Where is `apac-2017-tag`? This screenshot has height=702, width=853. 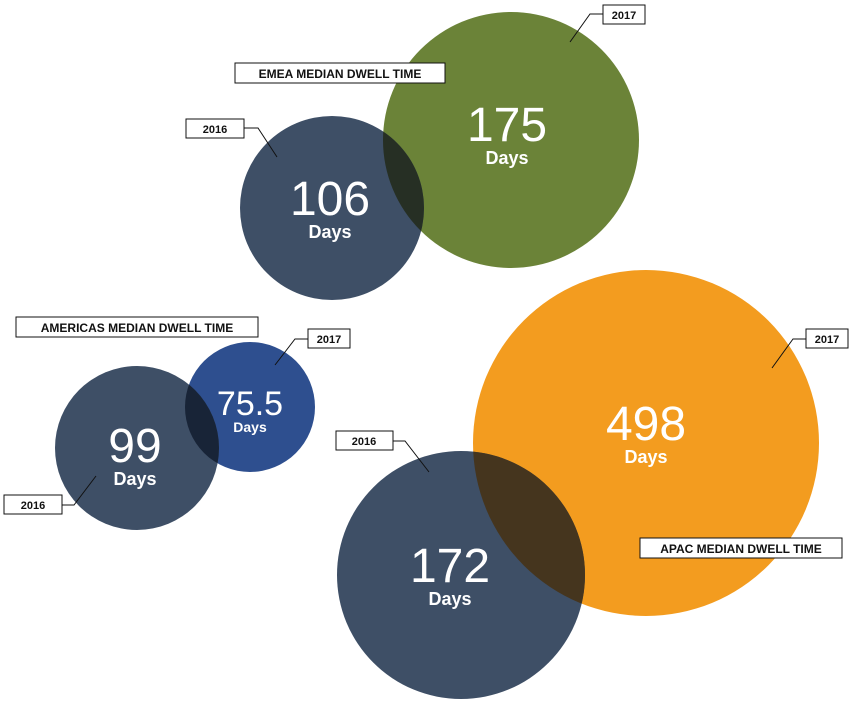
apac-2017-tag is located at coordinates (827, 338).